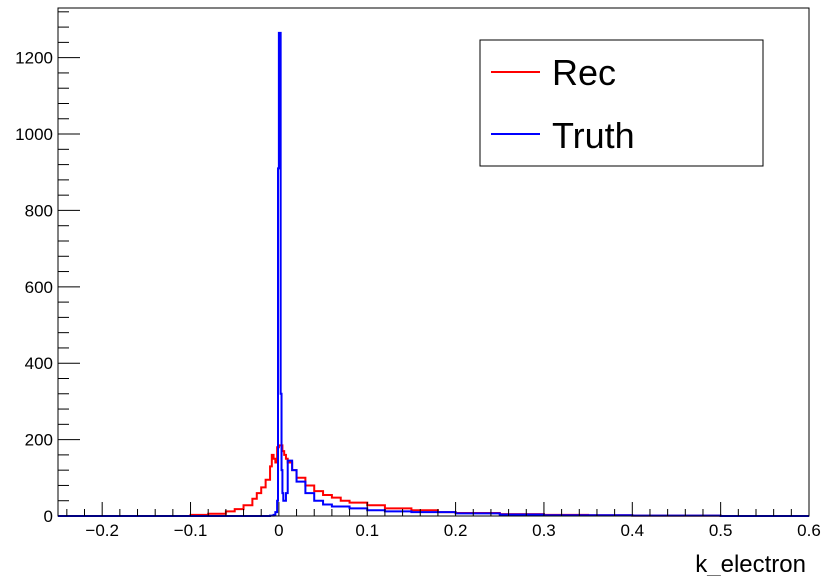 The height and width of the screenshot is (576, 825). Describe the element at coordinates (593, 135) in the screenshot. I see `legend-label-truth: Truth` at that location.